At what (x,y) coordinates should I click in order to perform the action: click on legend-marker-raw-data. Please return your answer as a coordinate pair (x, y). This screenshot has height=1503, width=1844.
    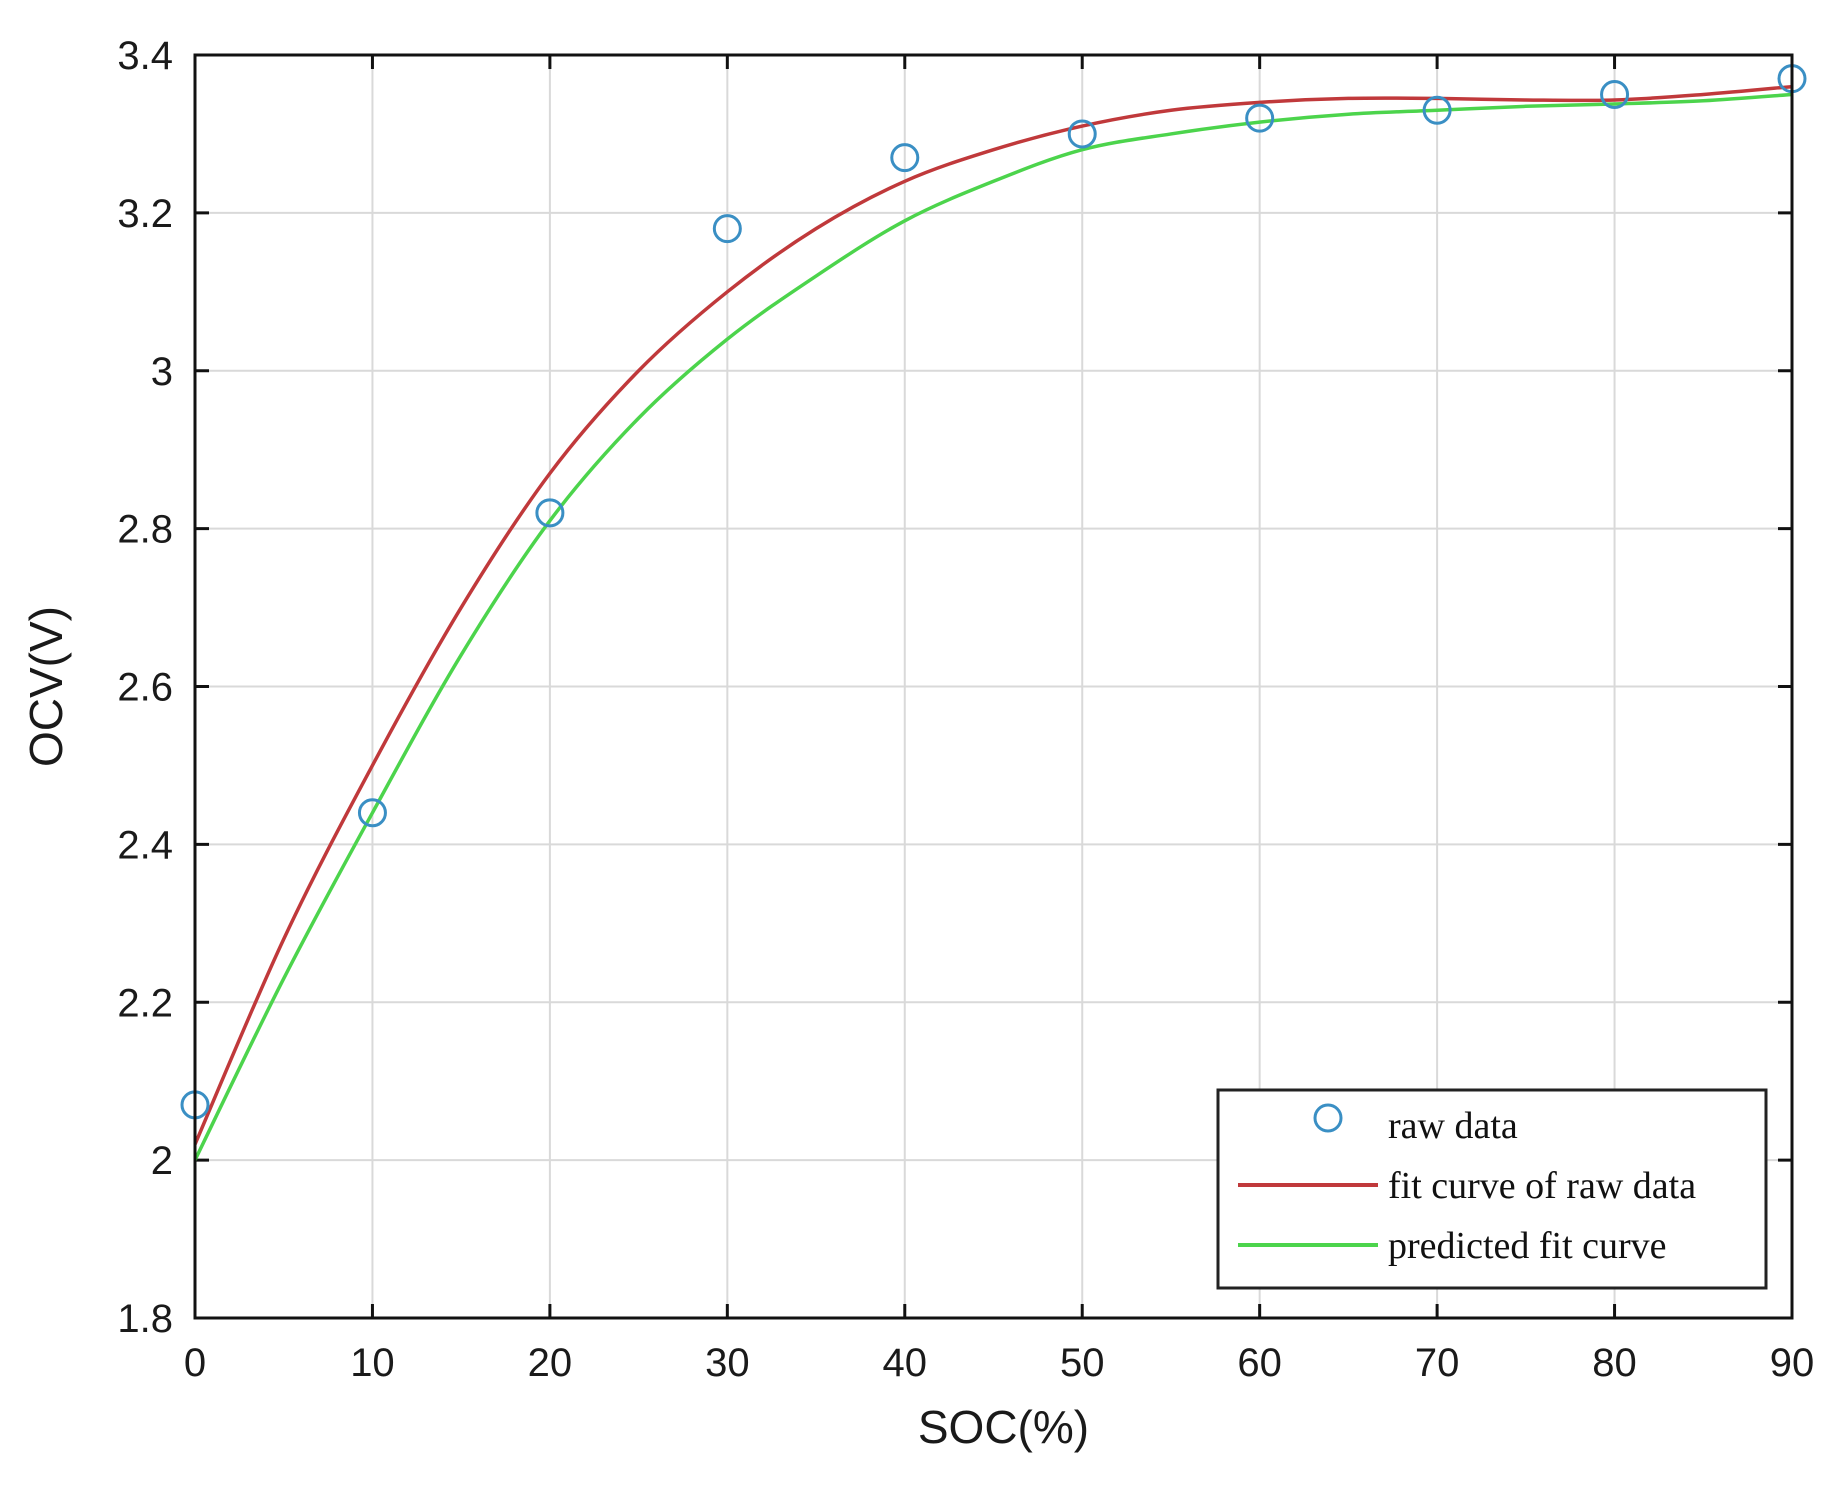
    Looking at the image, I should click on (1328, 1118).